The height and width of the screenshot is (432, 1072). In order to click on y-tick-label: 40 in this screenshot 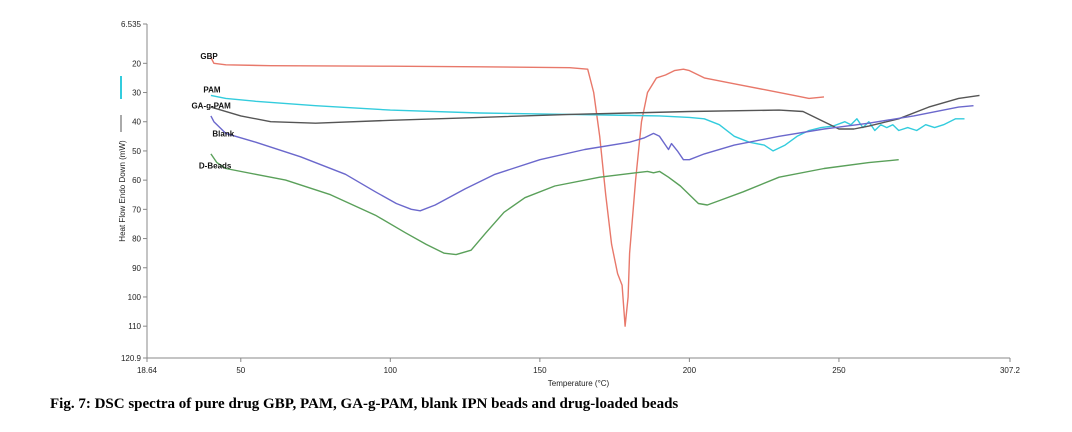, I will do `click(136, 122)`.